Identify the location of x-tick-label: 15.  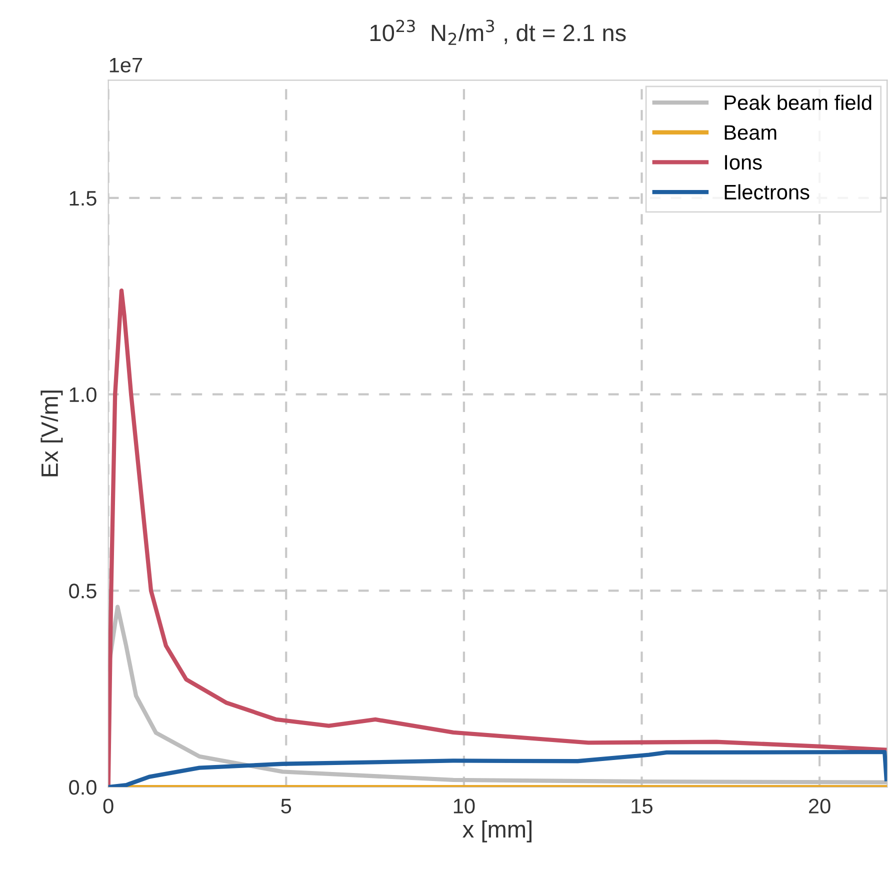
(642, 806).